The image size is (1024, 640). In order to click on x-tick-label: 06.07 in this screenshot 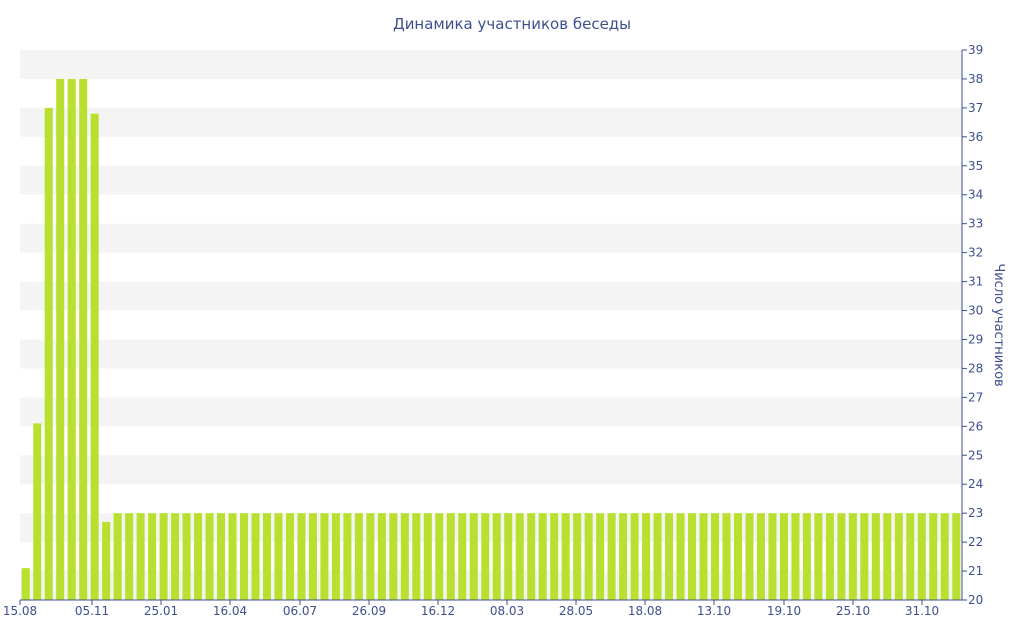, I will do `click(300, 611)`.